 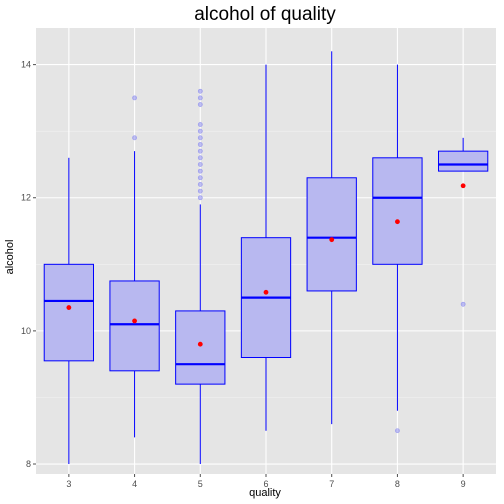 What do you see at coordinates (26, 65) in the screenshot?
I see `y-tick-label: 14` at bounding box center [26, 65].